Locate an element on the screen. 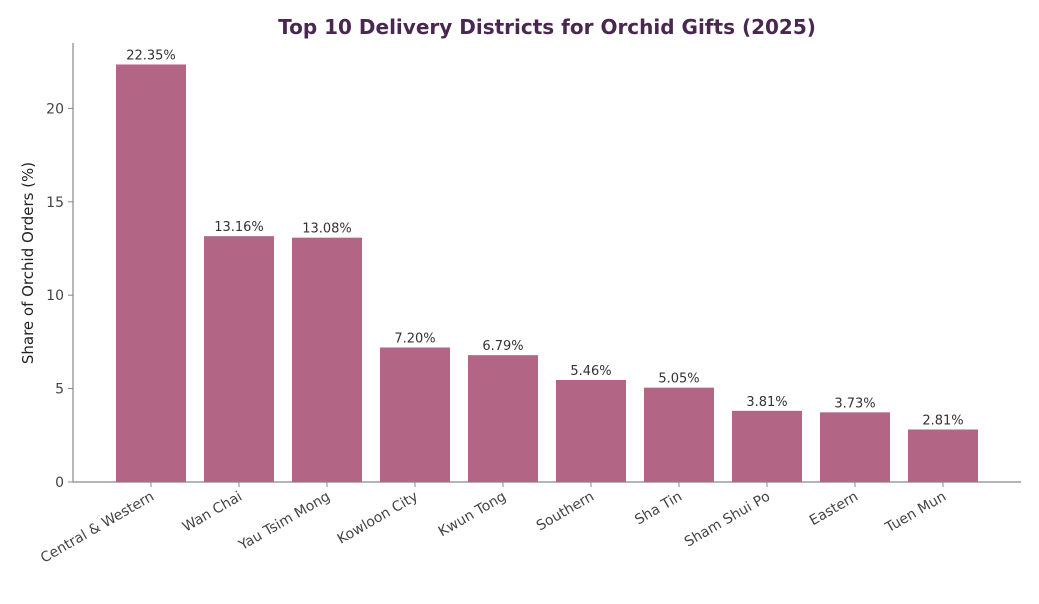 The height and width of the screenshot is (604, 1039). data-label: 2.81% is located at coordinates (942, 421).